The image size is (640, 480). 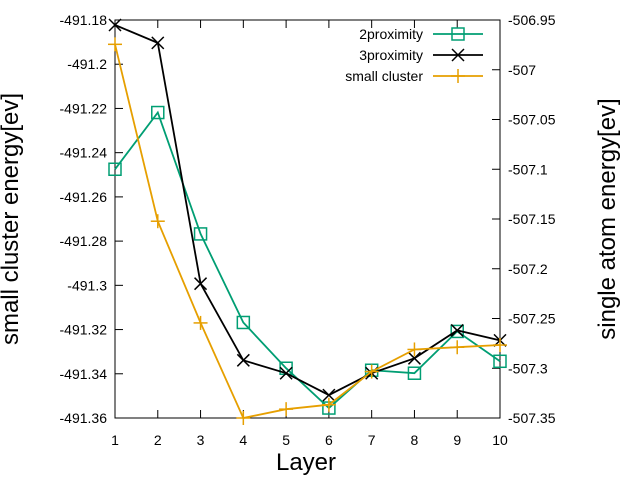 I want to click on legend: 2proximity 3proximity small cluster, so click(x=414, y=55).